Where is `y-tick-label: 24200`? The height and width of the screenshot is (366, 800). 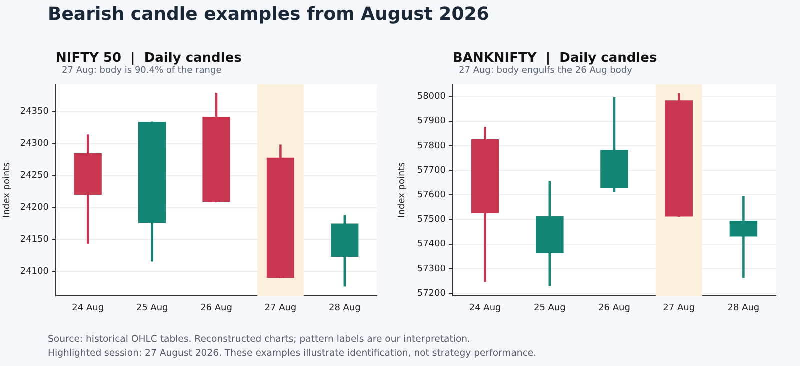 y-tick-label: 24200 is located at coordinates (35, 208).